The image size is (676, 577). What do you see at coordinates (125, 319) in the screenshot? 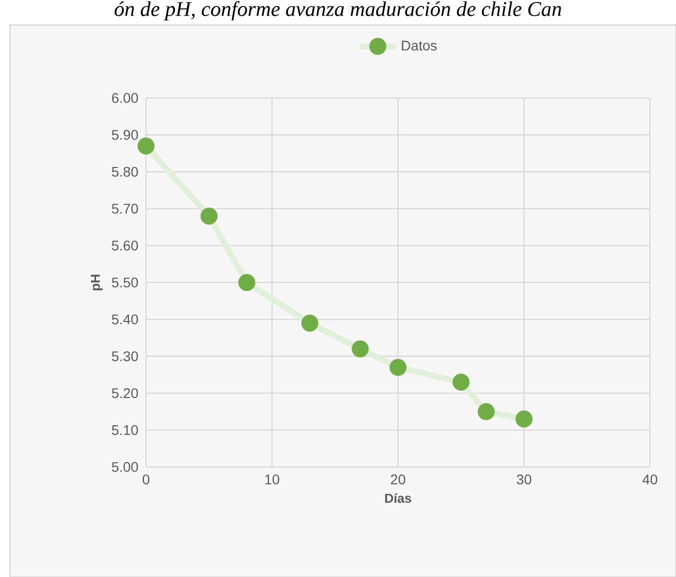
I see `y-tick-label: 5.40` at bounding box center [125, 319].